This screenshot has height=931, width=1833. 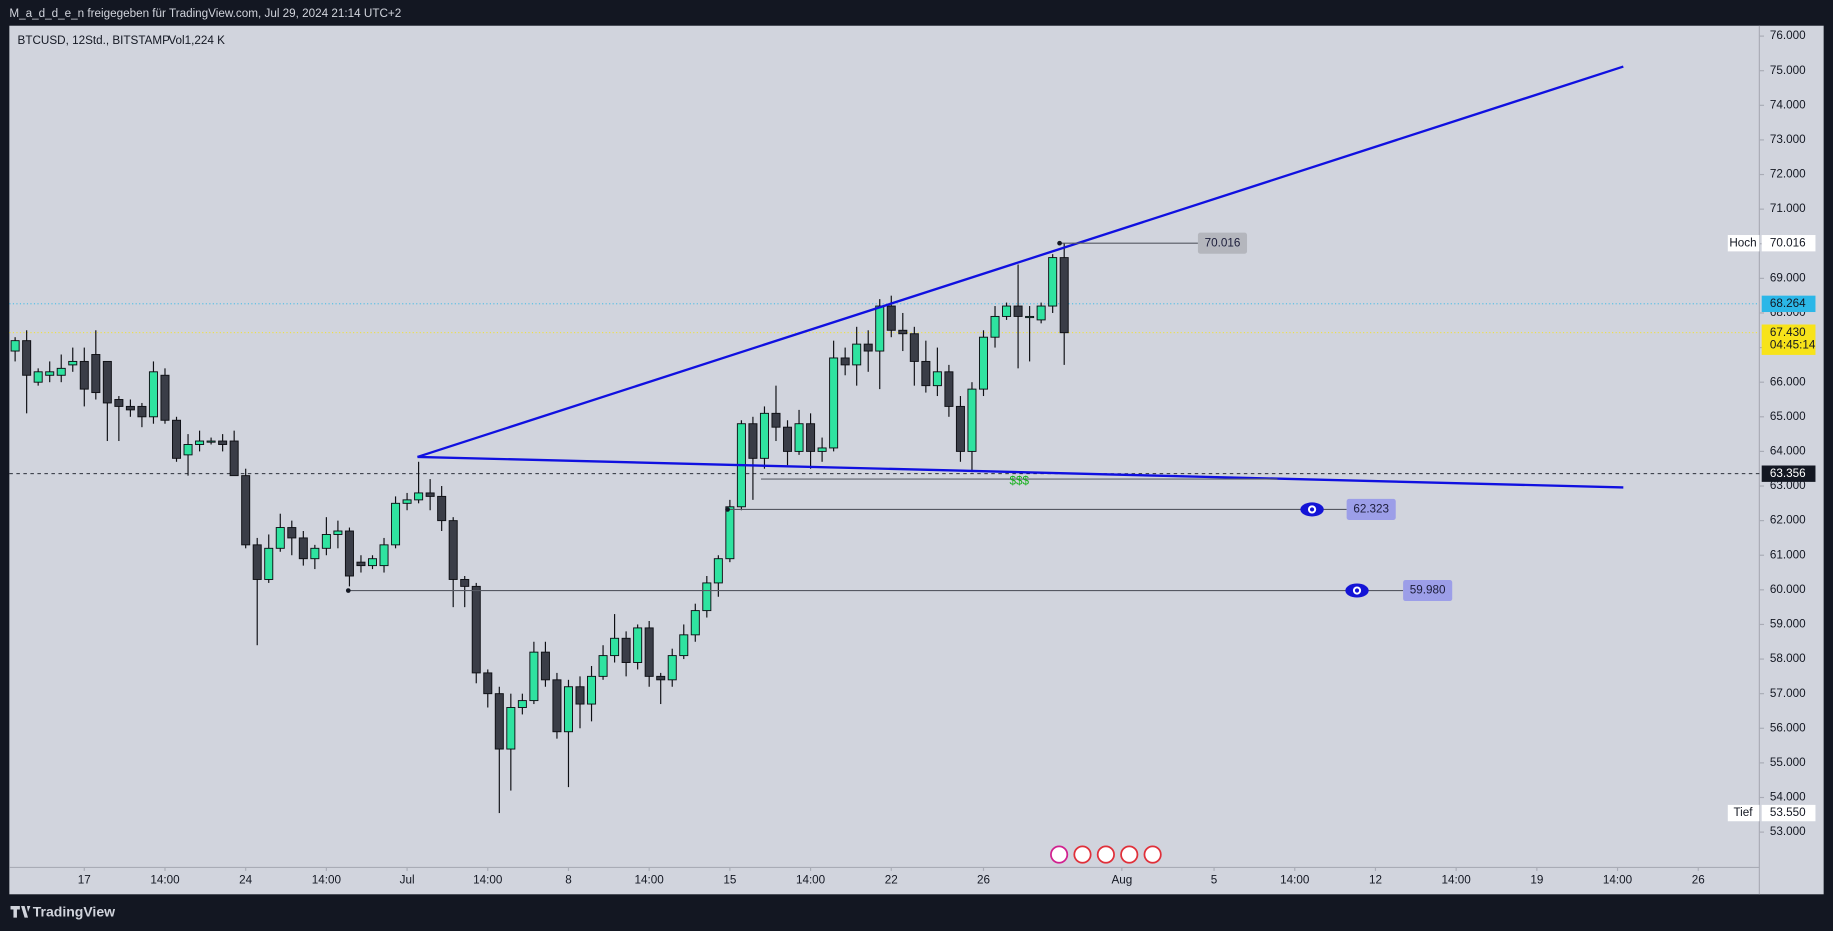 I want to click on price-badge-tag: Tief, so click(x=1743, y=812).